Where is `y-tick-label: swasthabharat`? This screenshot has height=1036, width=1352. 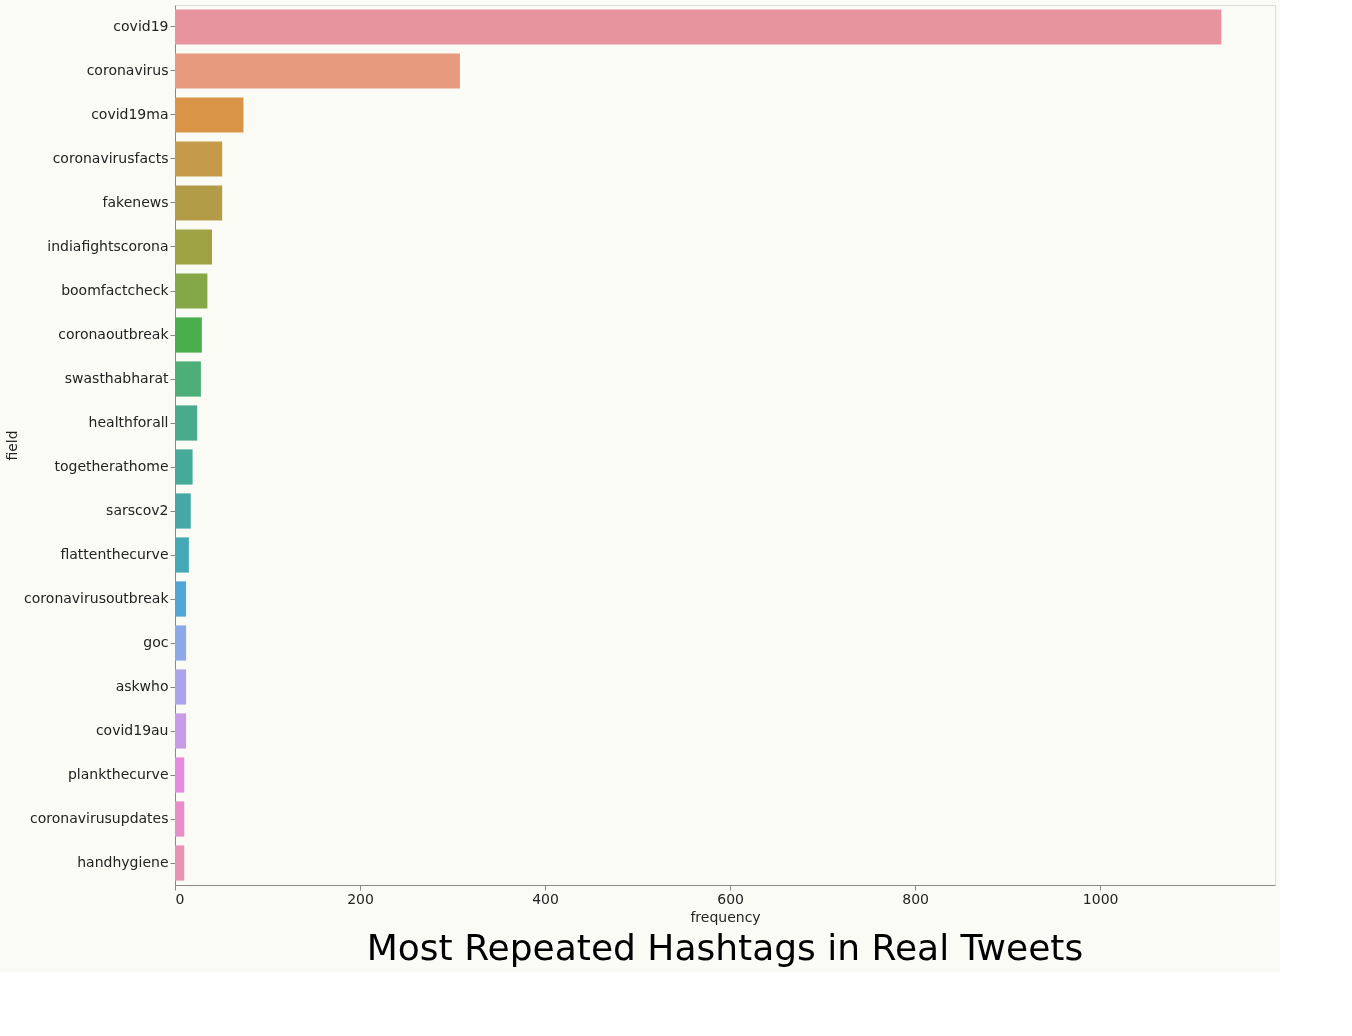 y-tick-label: swasthabharat is located at coordinates (116, 378).